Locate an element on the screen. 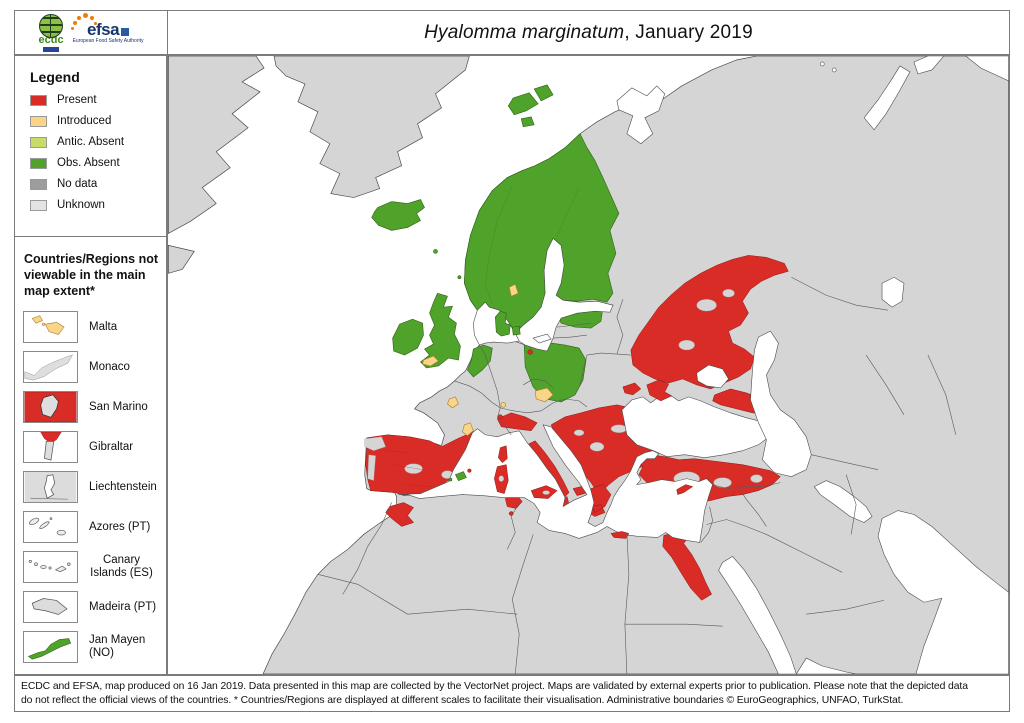  legend-item-present: Present is located at coordinates (98, 100).